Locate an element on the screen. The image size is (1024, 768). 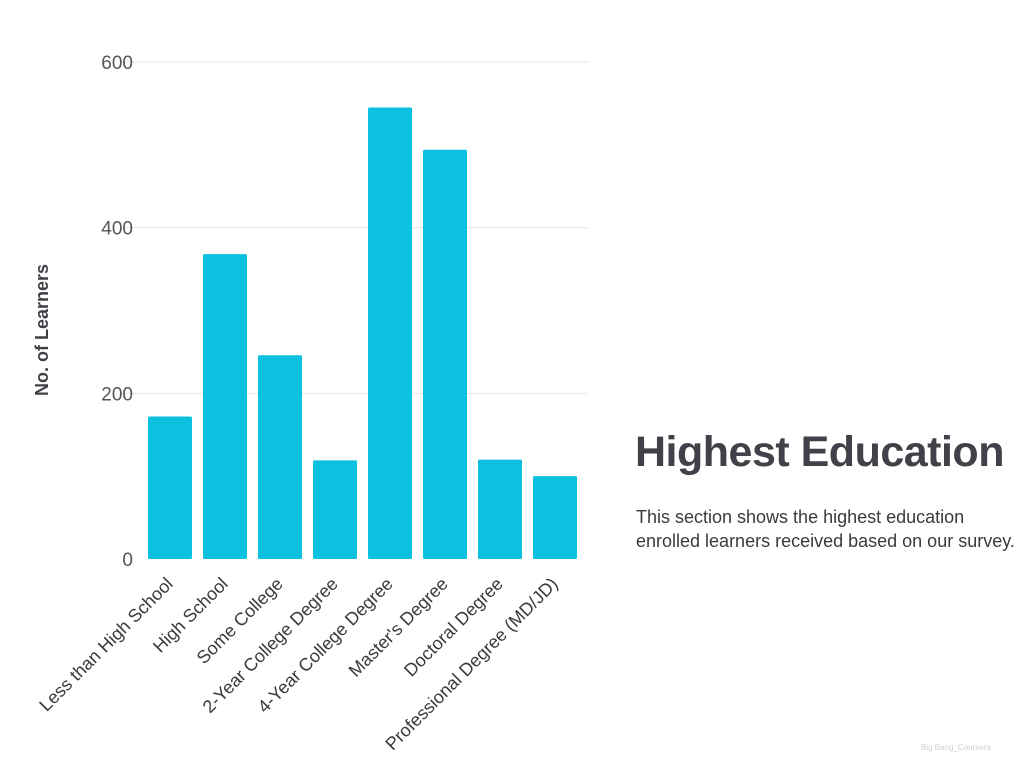
y-axis-ticks: 0 200 400 600 is located at coordinates (117, 312).